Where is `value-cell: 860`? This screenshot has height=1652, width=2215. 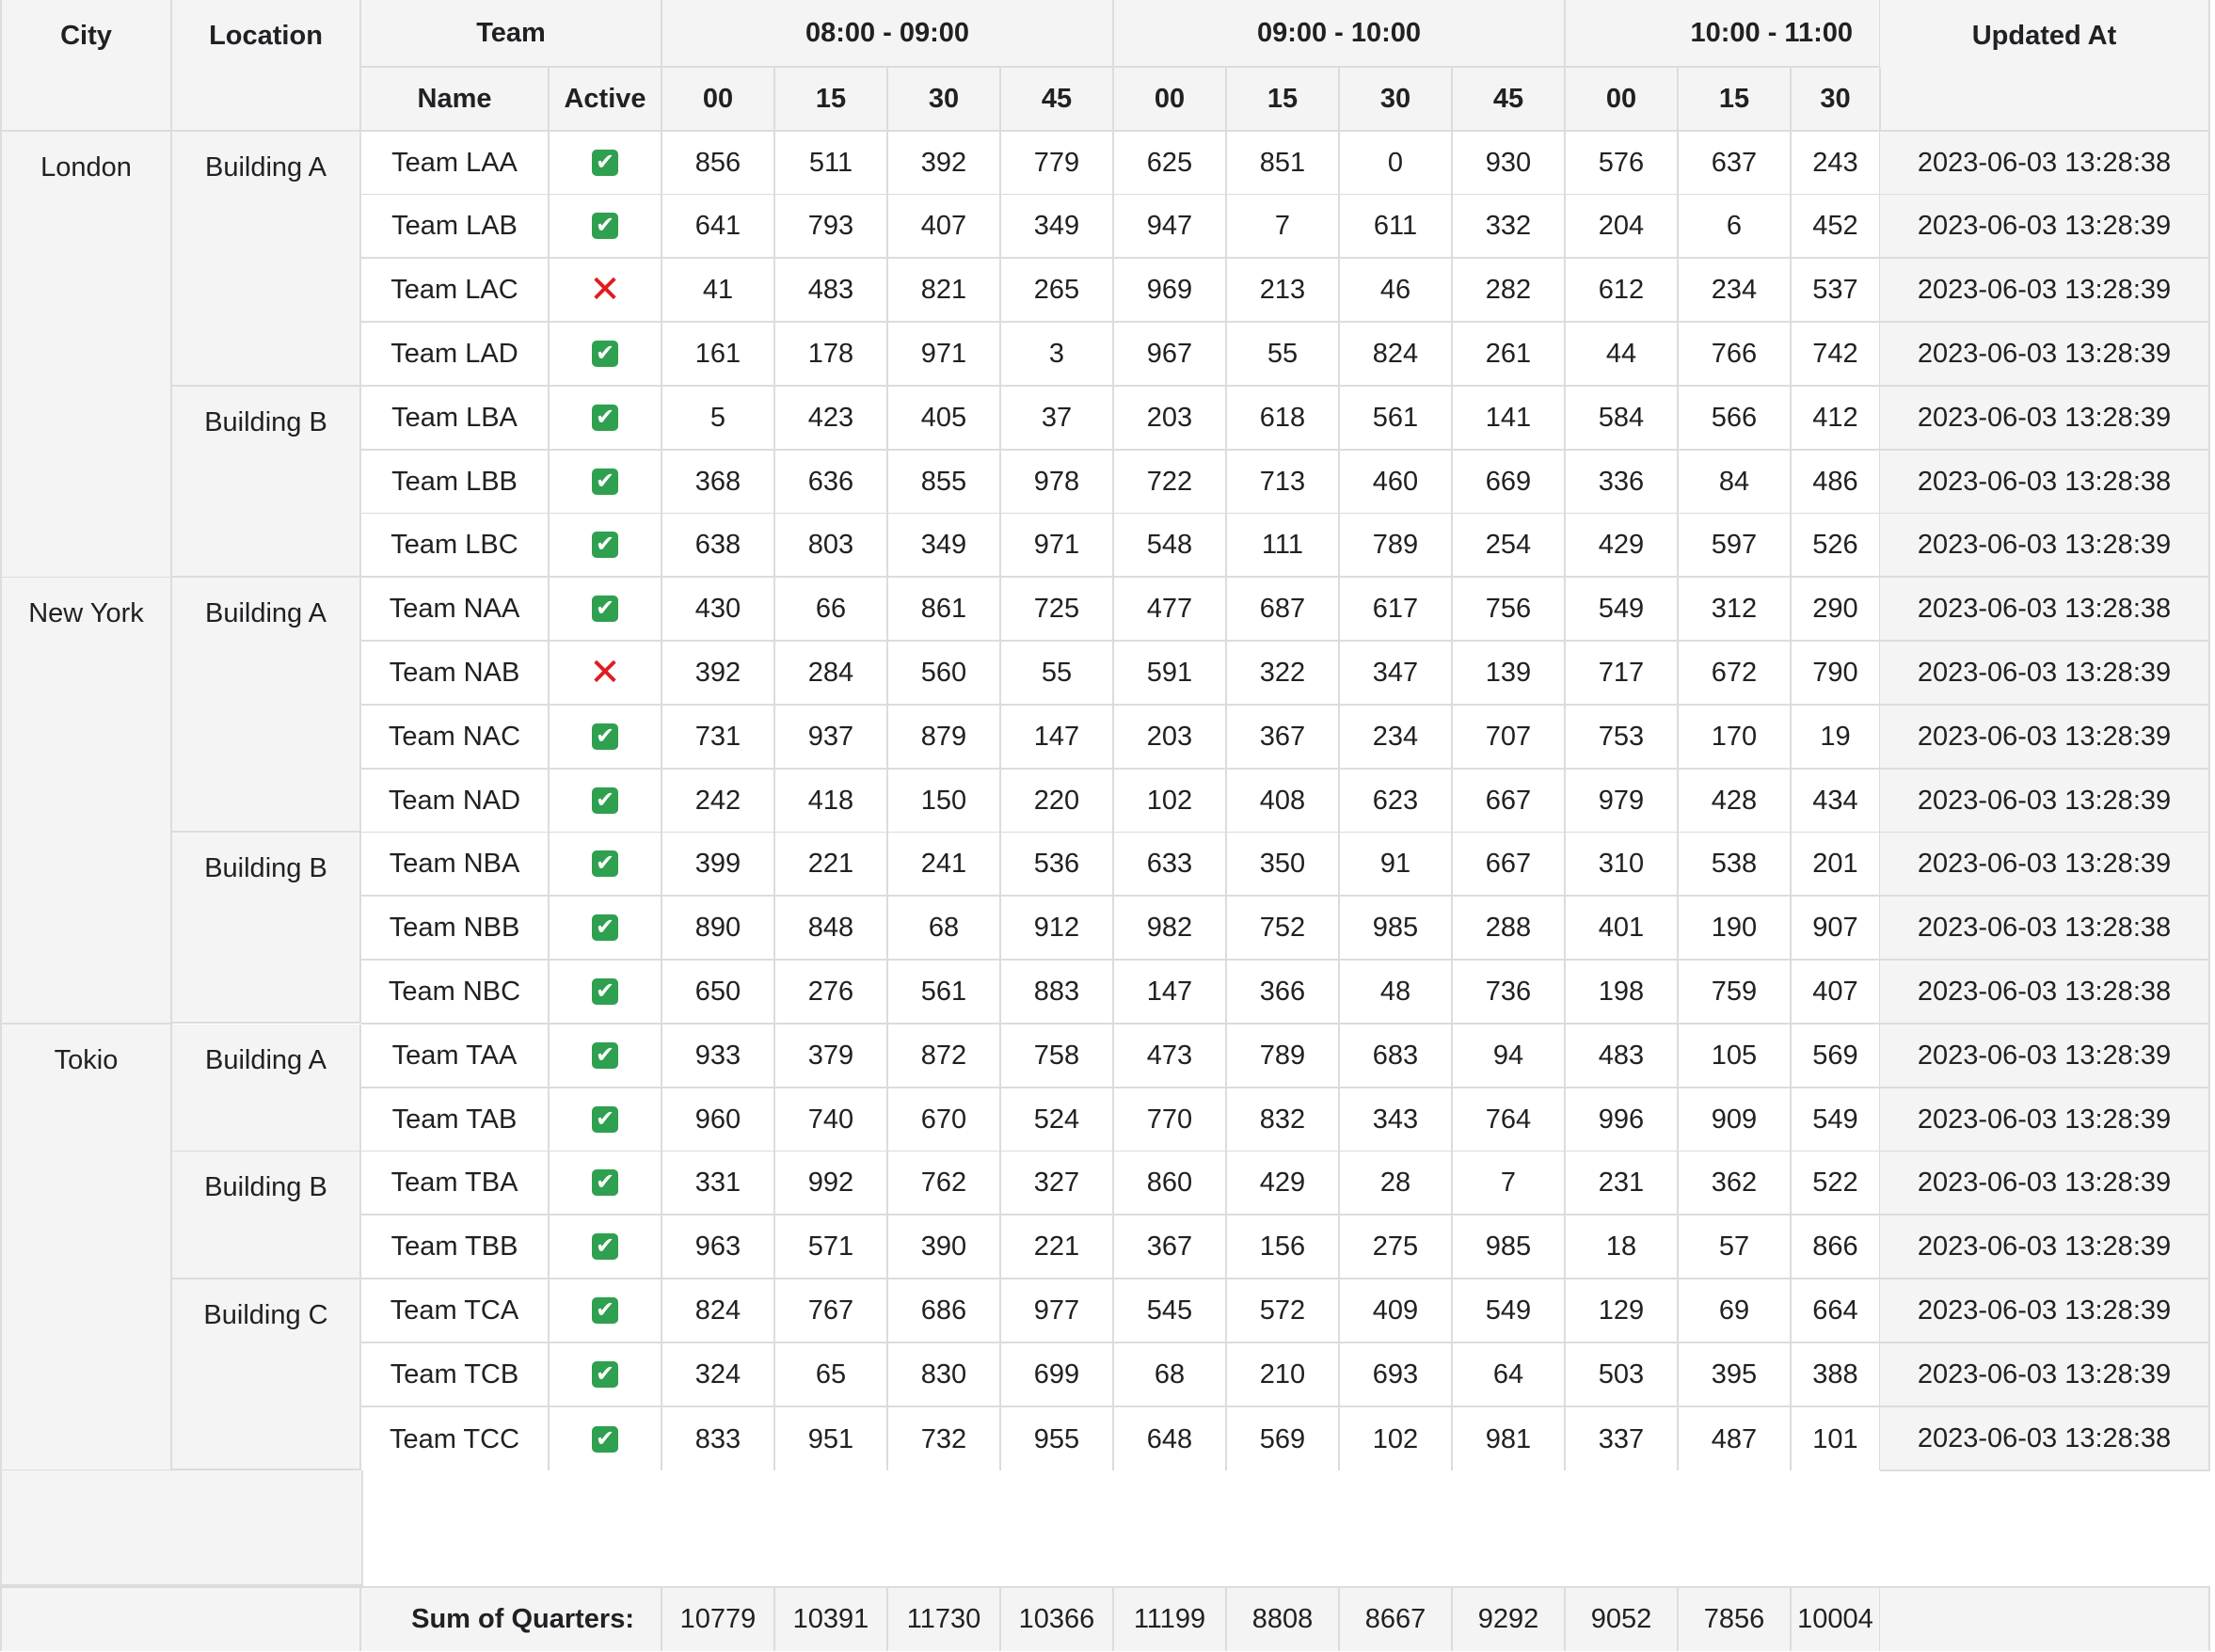 value-cell: 860 is located at coordinates (1170, 1183).